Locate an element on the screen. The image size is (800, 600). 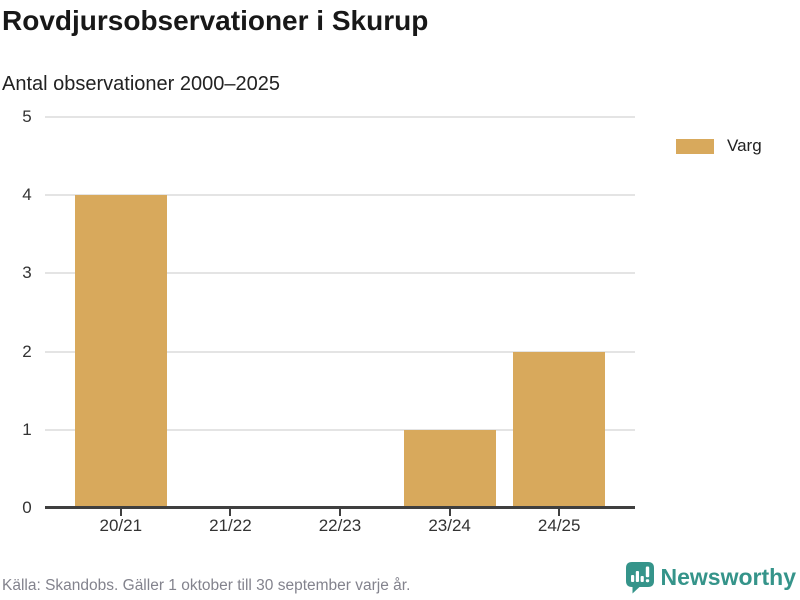
newsworthy-logo: Newsworthy is located at coordinates (710, 578).